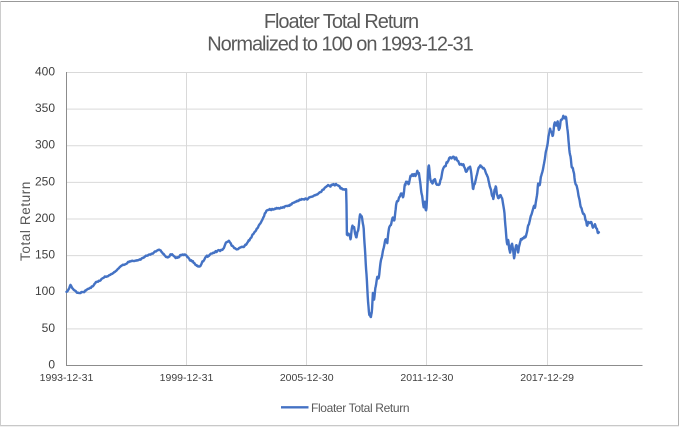 The width and height of the screenshot is (685, 427). I want to click on svg-text: 250, so click(45, 181).